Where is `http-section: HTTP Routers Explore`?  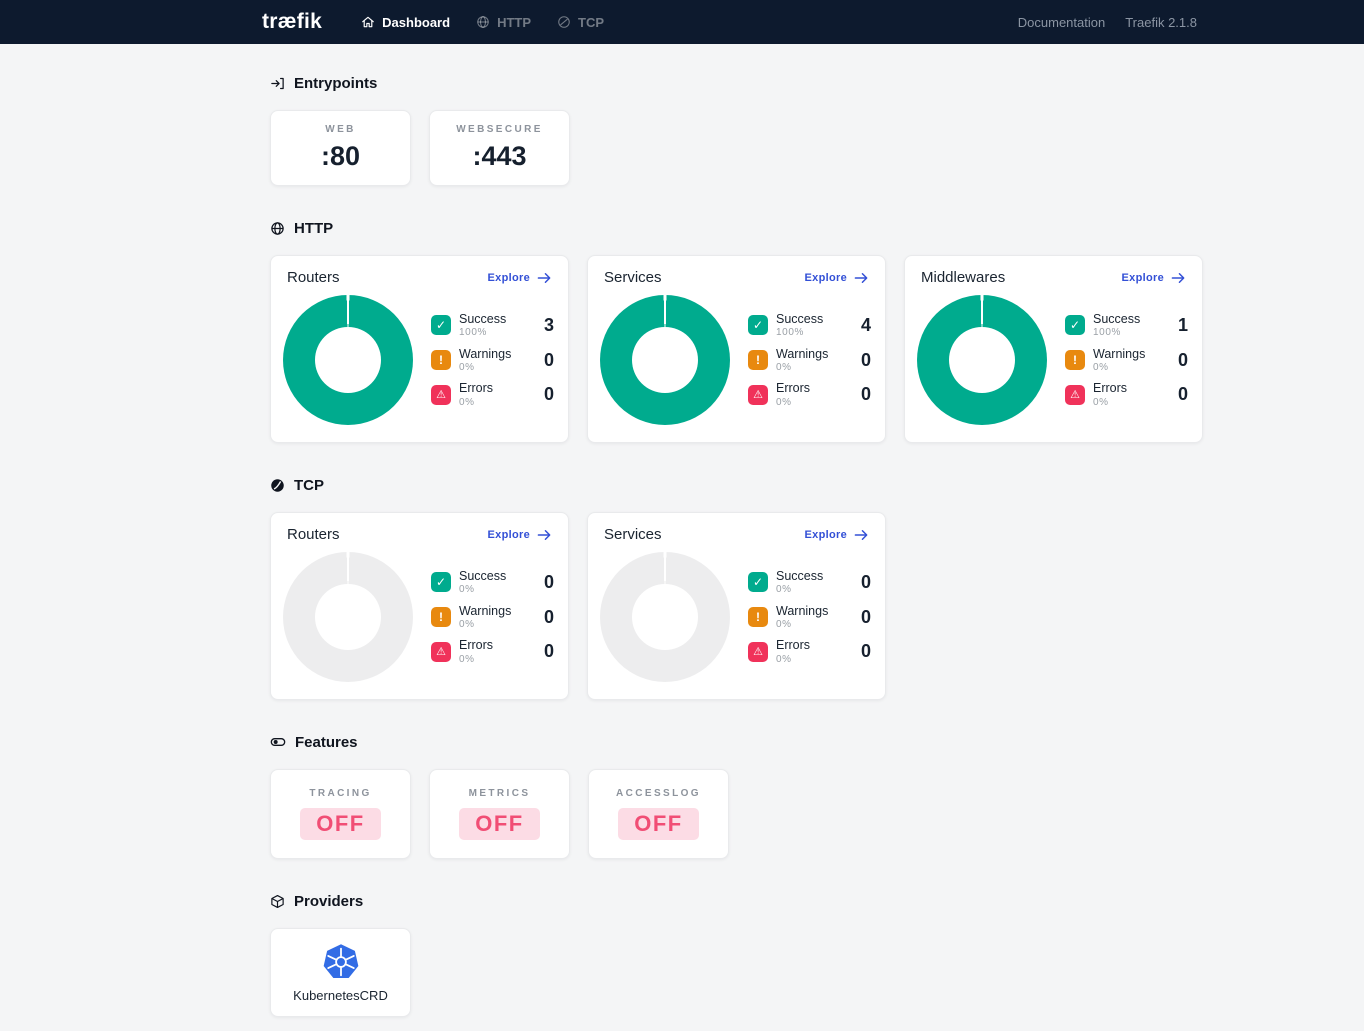 http-section: HTTP Routers Explore is located at coordinates (738, 331).